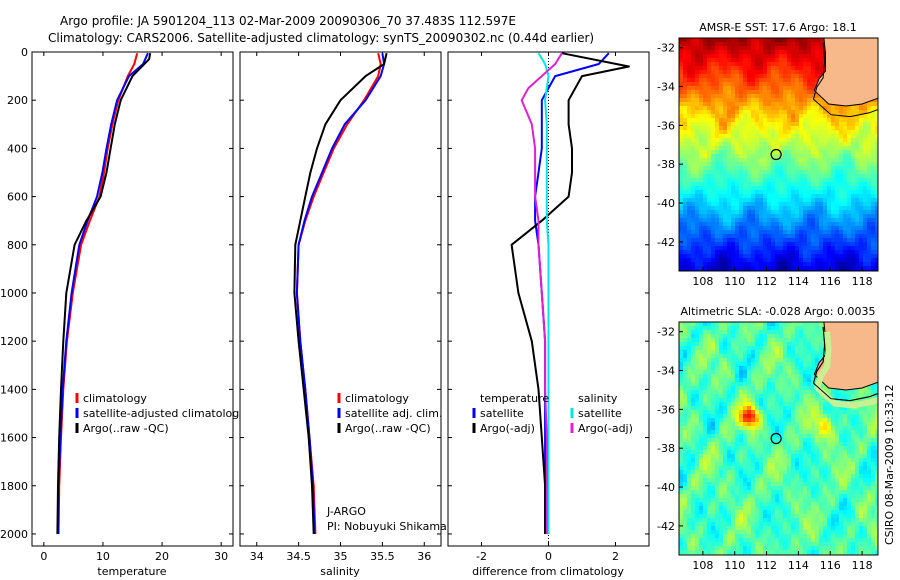 The height and width of the screenshot is (580, 900). What do you see at coordinates (43, 556) in the screenshot?
I see `x-tick-label: 0` at bounding box center [43, 556].